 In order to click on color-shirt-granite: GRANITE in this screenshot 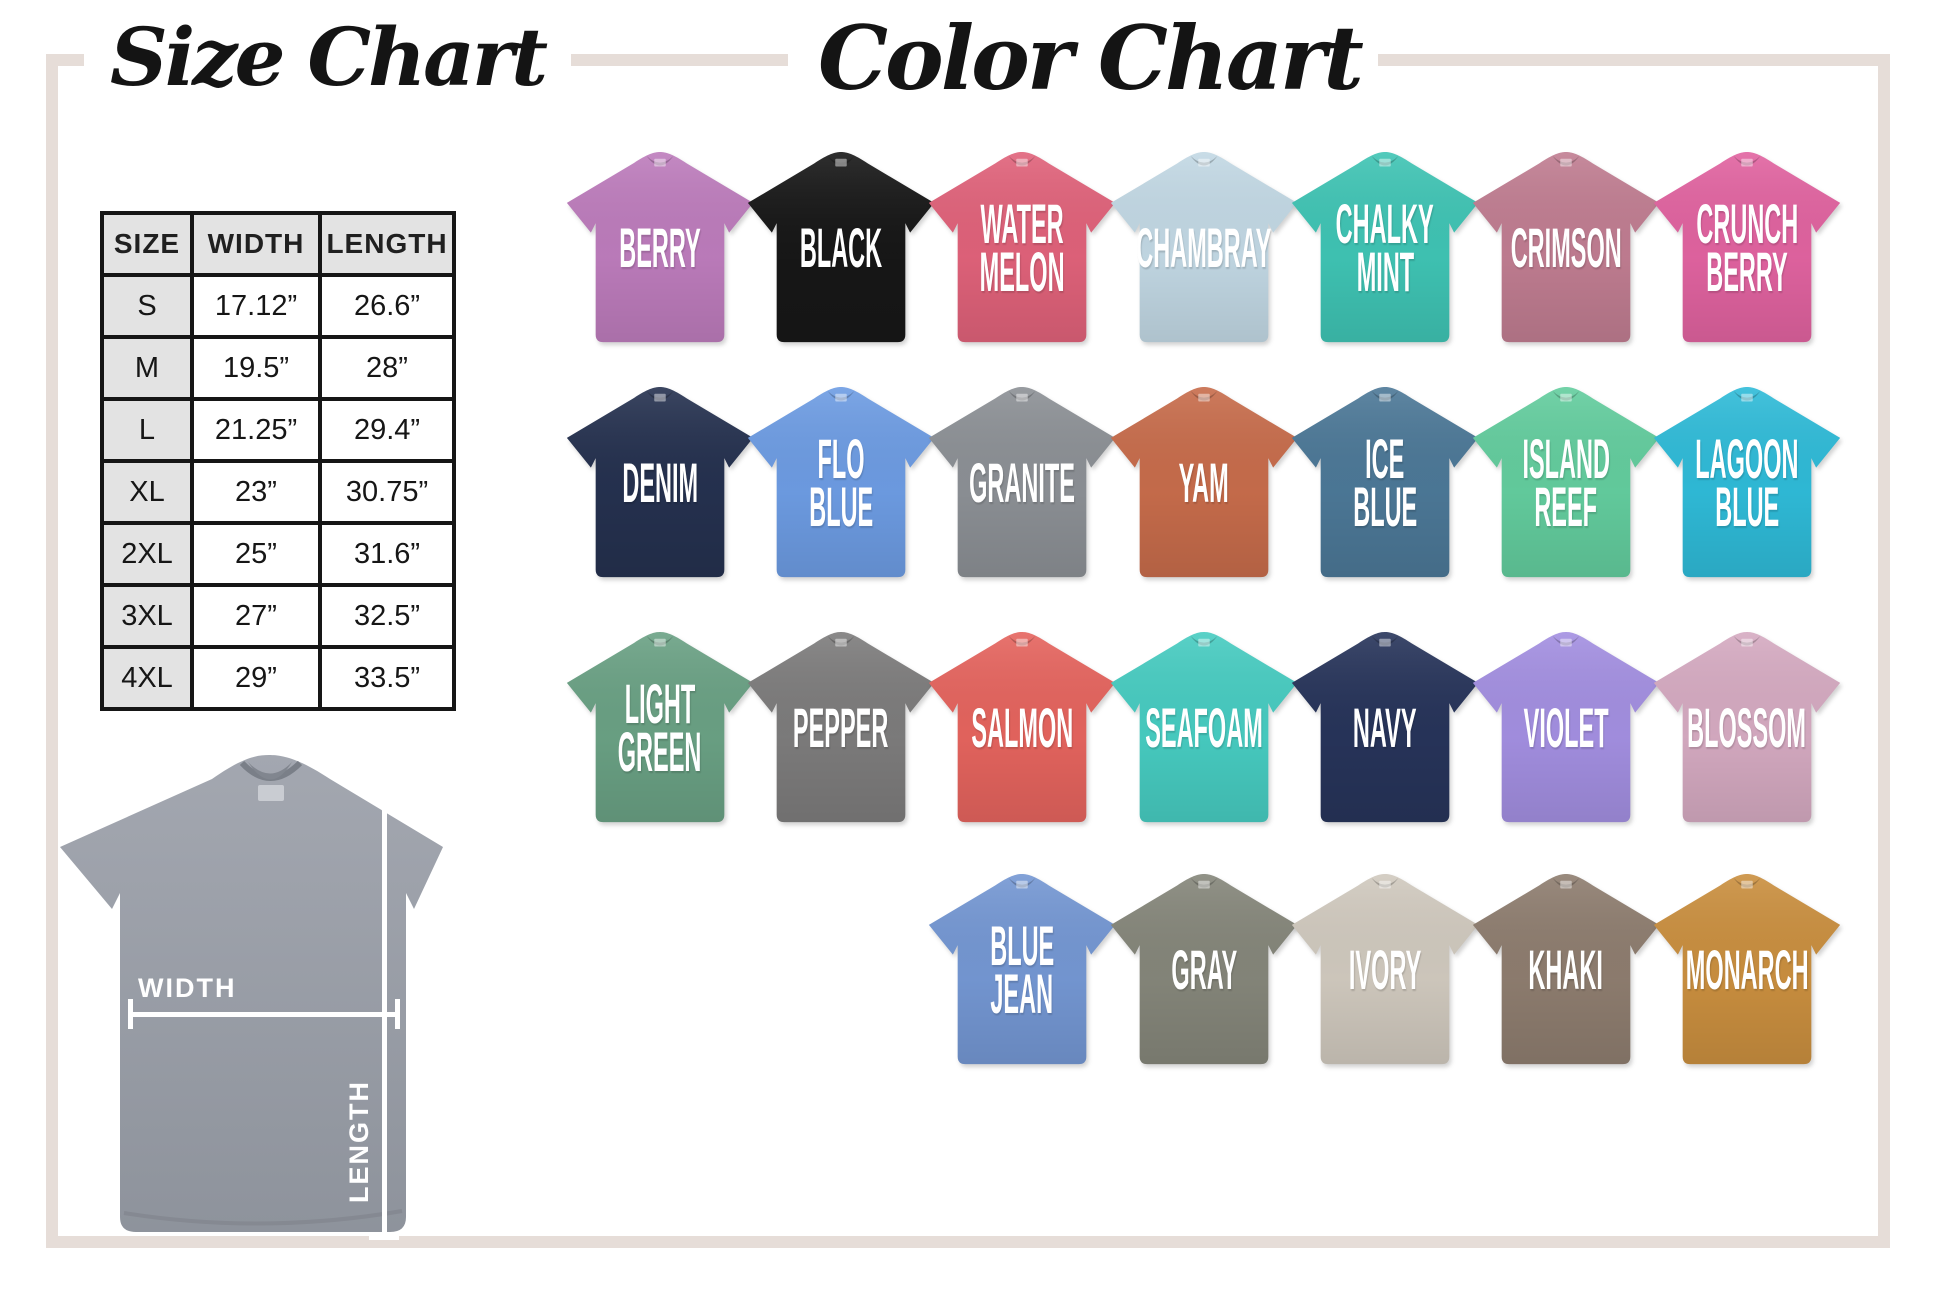, I will do `click(1022, 484)`.